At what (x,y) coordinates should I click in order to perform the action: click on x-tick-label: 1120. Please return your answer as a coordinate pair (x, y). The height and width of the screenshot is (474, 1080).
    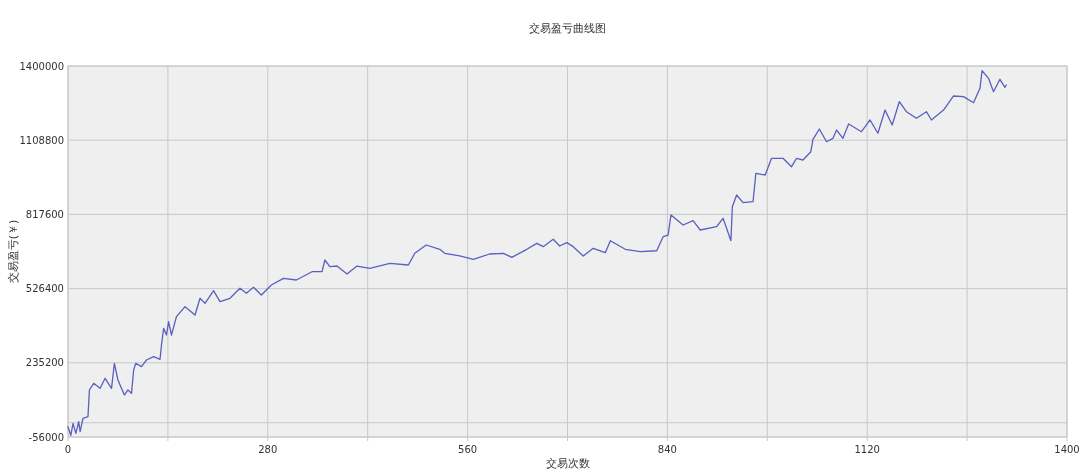
    Looking at the image, I should click on (867, 449).